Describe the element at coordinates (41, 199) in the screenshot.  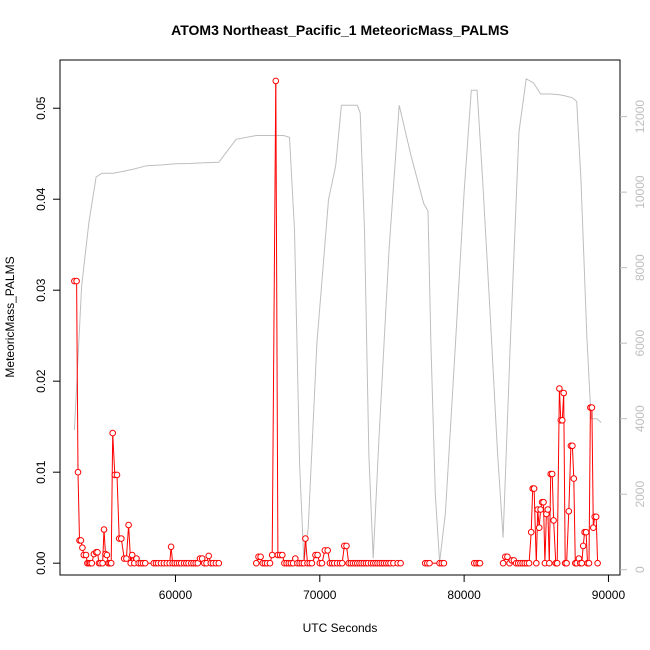
I see `y-tick-label: 0.04` at that location.